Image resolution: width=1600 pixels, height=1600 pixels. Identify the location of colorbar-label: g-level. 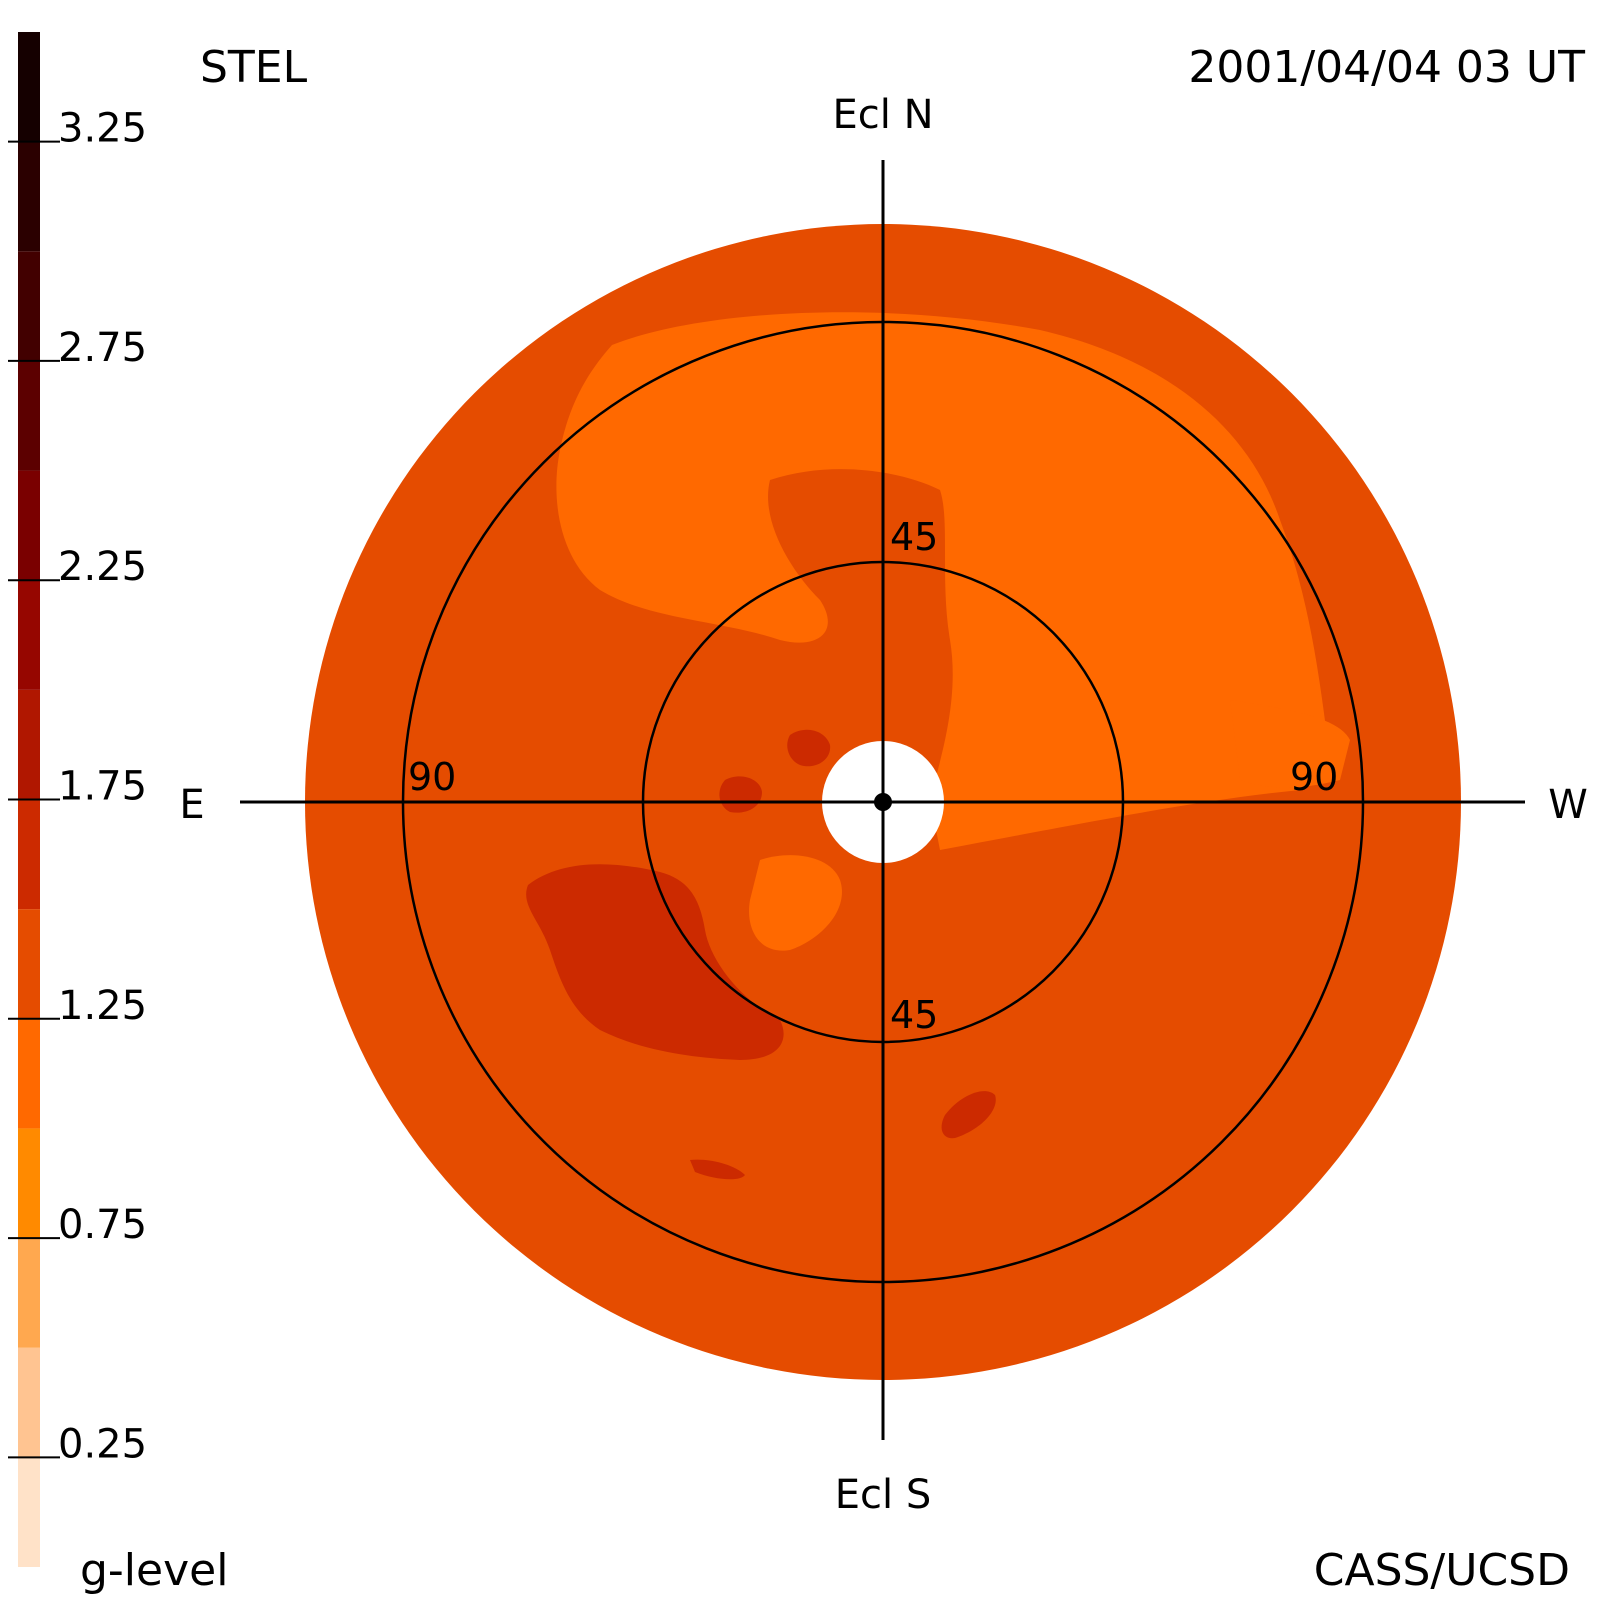
(154, 1570).